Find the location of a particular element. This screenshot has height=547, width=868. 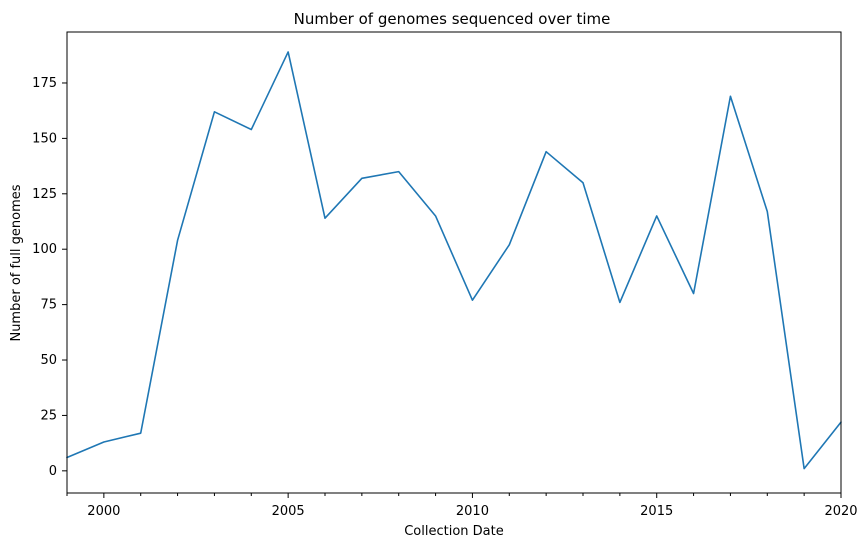

y-tick-label-150: 150 is located at coordinates (44, 138).